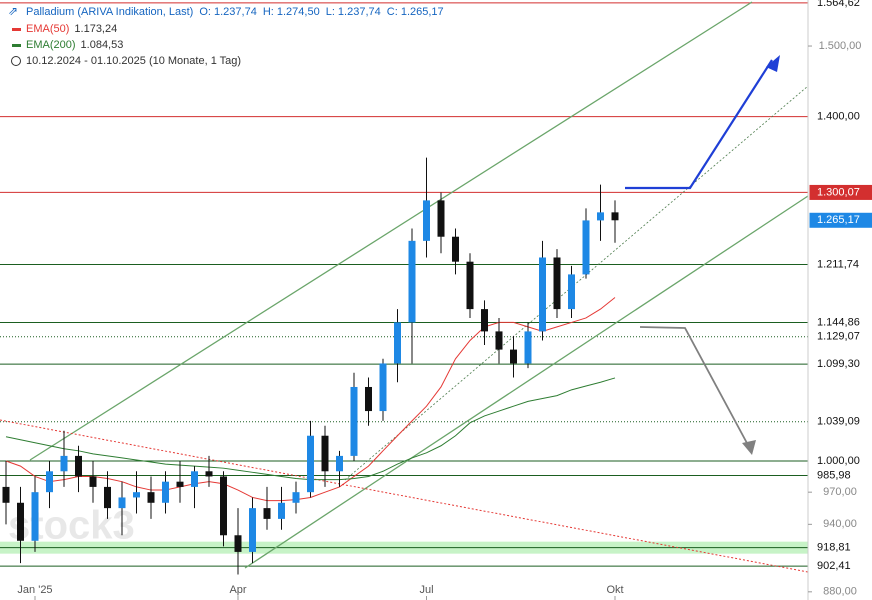  What do you see at coordinates (838, 422) in the screenshot?
I see `price-tag-label: 1.039,09` at bounding box center [838, 422].